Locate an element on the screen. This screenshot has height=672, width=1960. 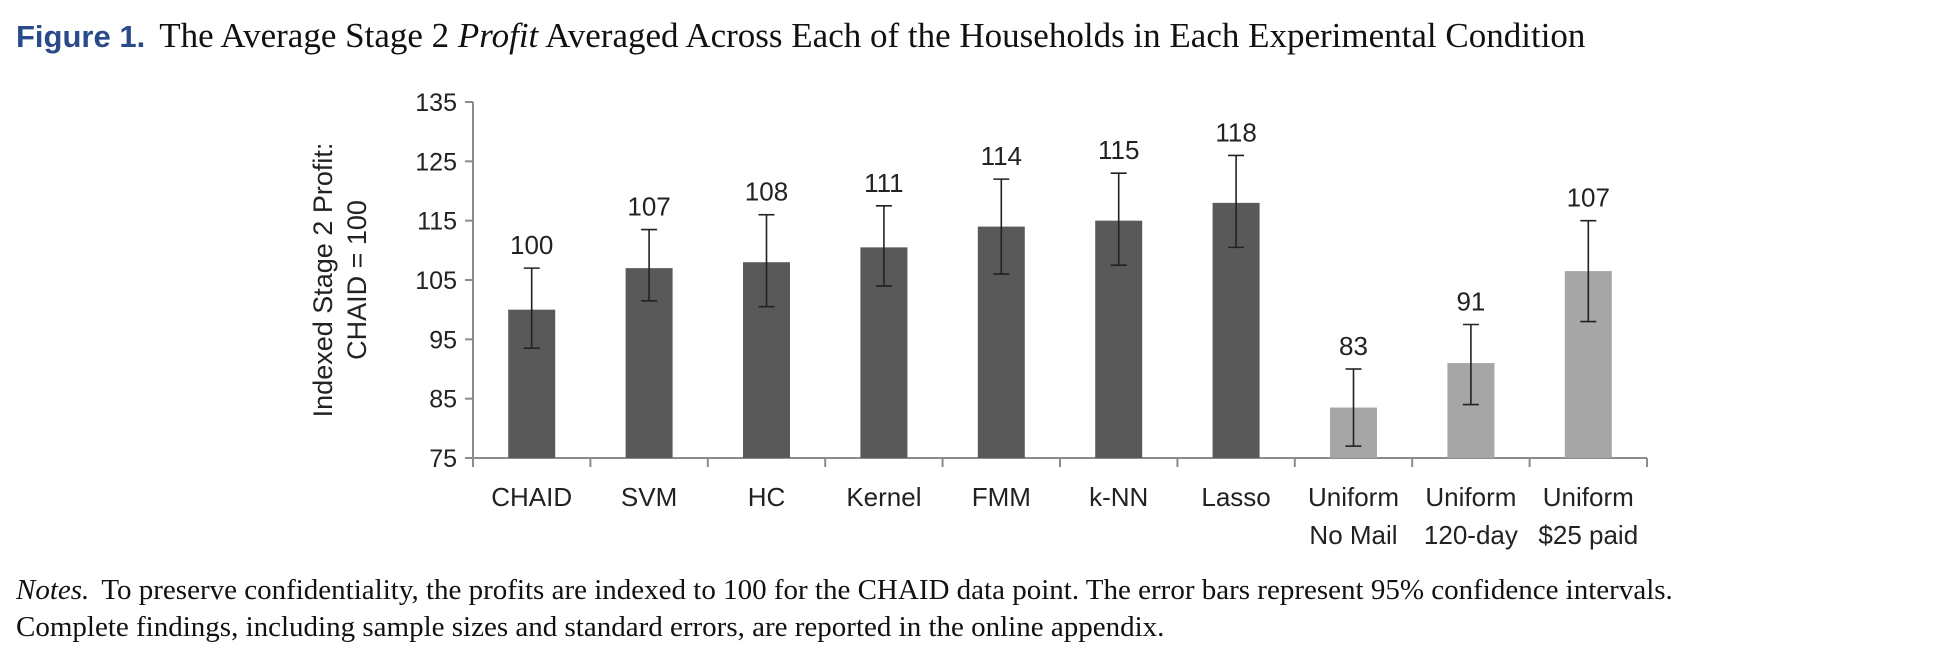
data-label: 108 is located at coordinates (766, 192).